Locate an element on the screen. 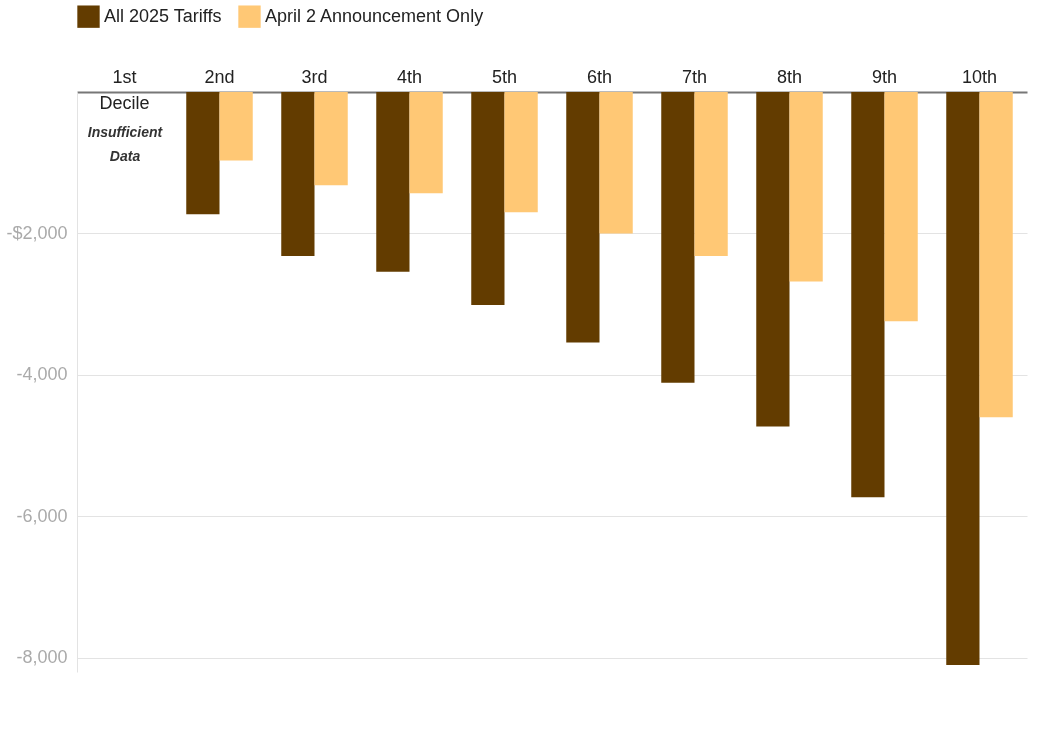 The height and width of the screenshot is (755, 1046). y-tick-label: -8,000 is located at coordinates (42, 657).